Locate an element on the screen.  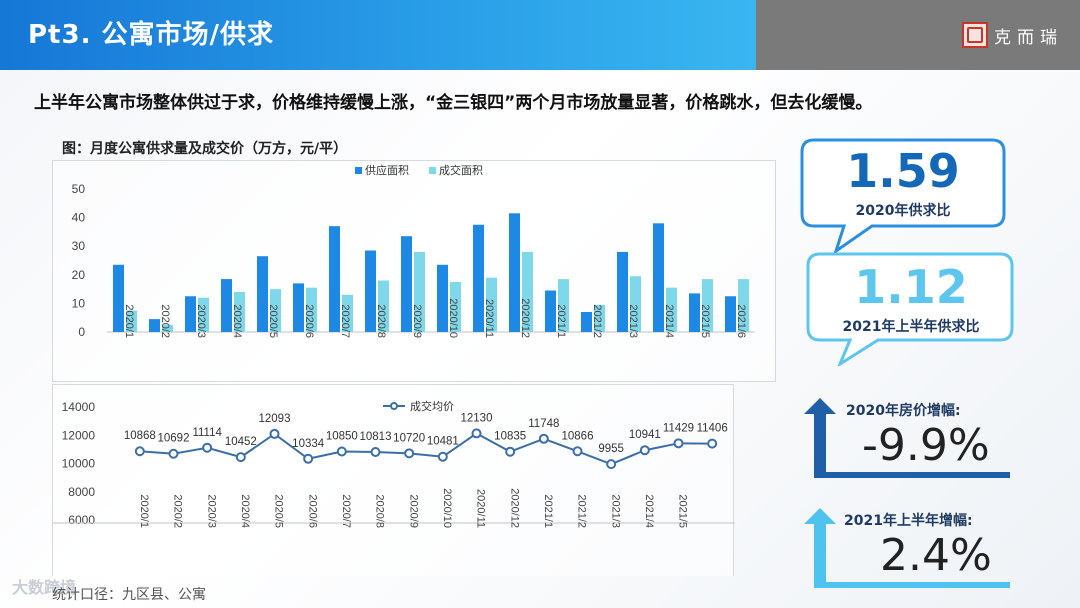
brand-logo: 克而瑞 is located at coordinates (1012, 35).